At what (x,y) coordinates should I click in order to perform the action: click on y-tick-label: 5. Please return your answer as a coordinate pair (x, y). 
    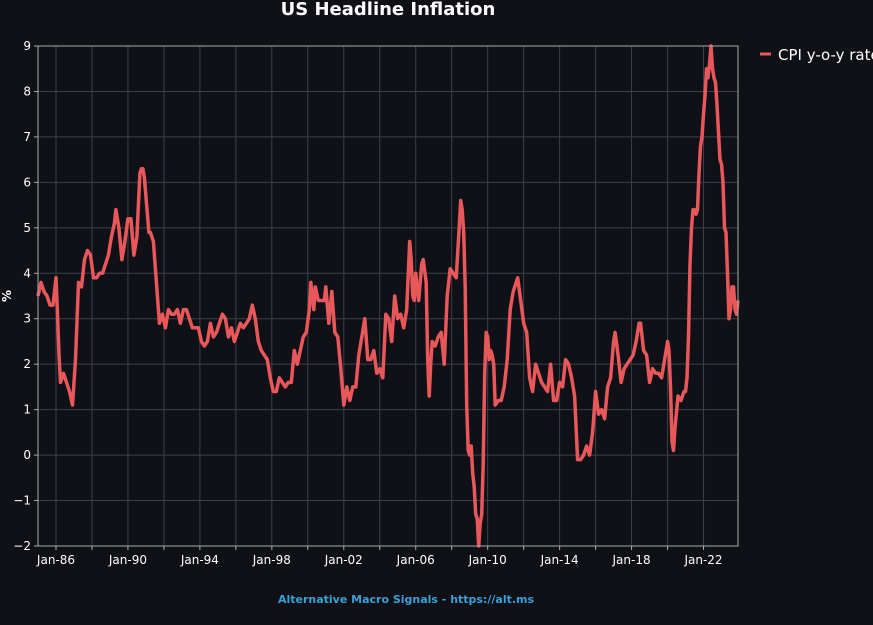
    Looking at the image, I should click on (27, 228).